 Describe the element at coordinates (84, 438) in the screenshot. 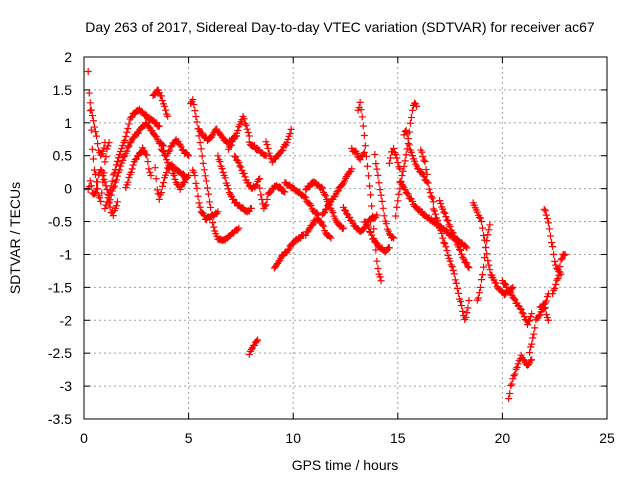

I see `x-tick-label: 0` at that location.